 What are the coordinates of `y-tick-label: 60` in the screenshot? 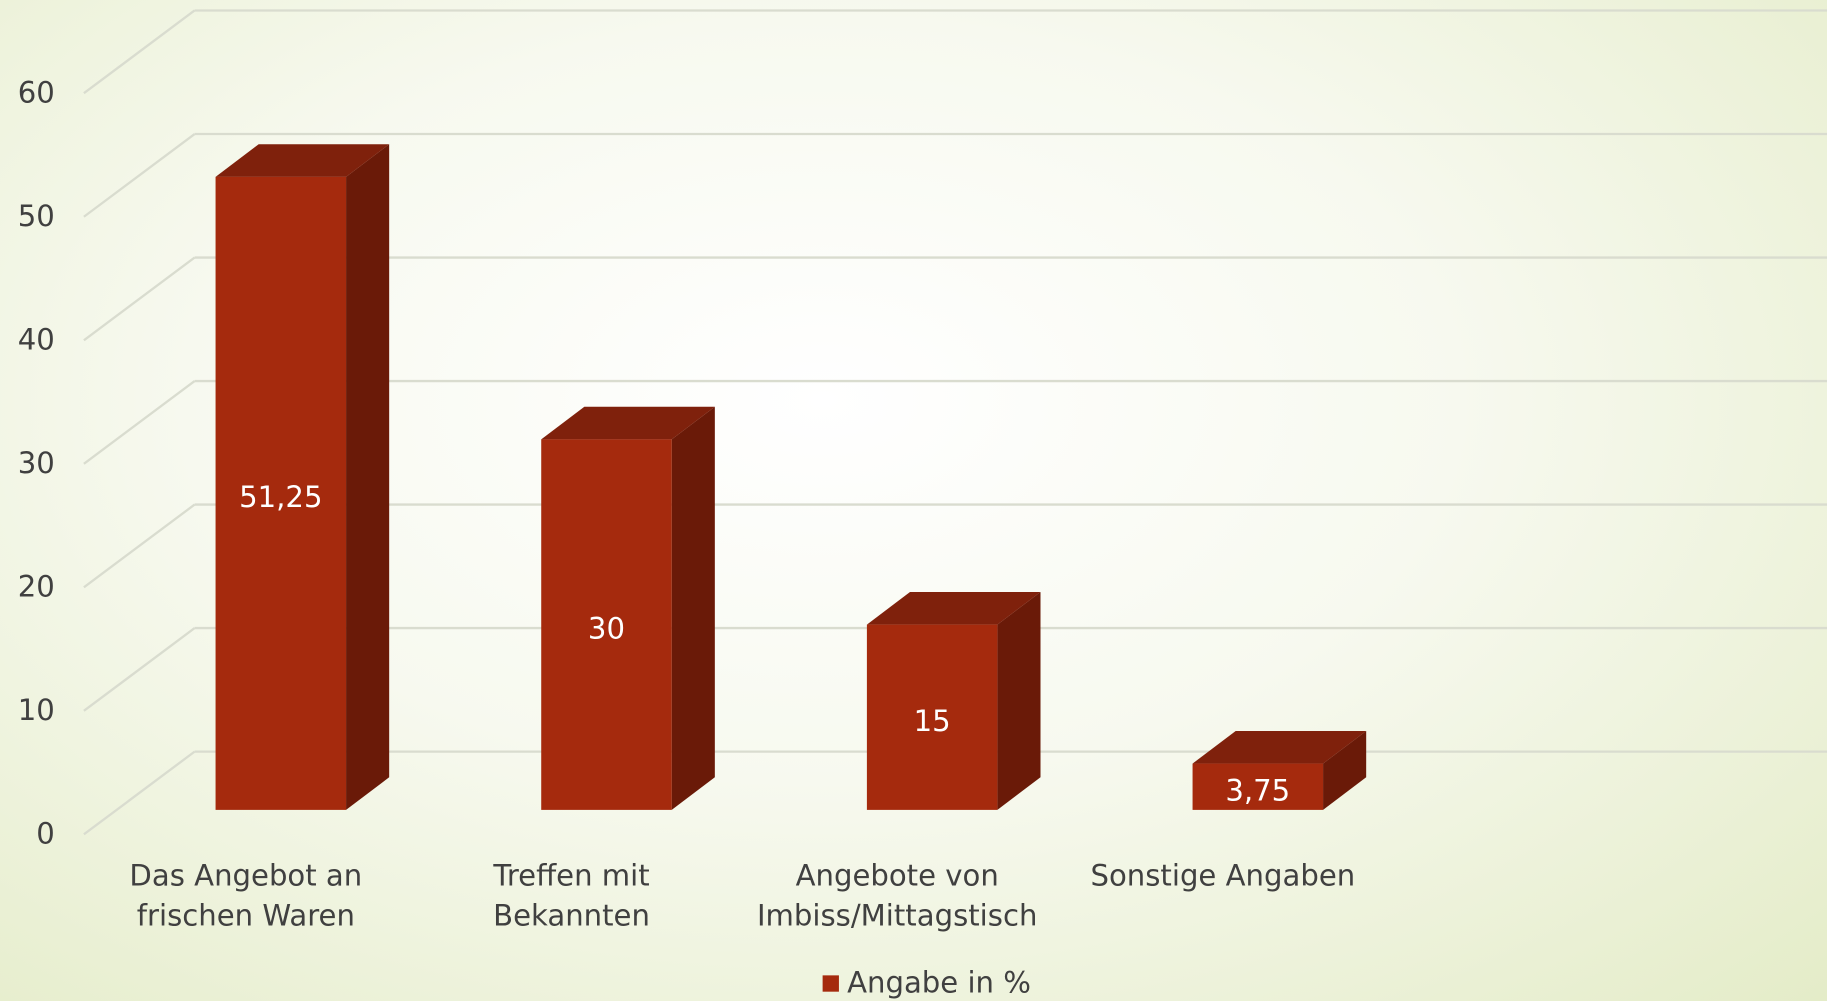 It's located at (36, 92).